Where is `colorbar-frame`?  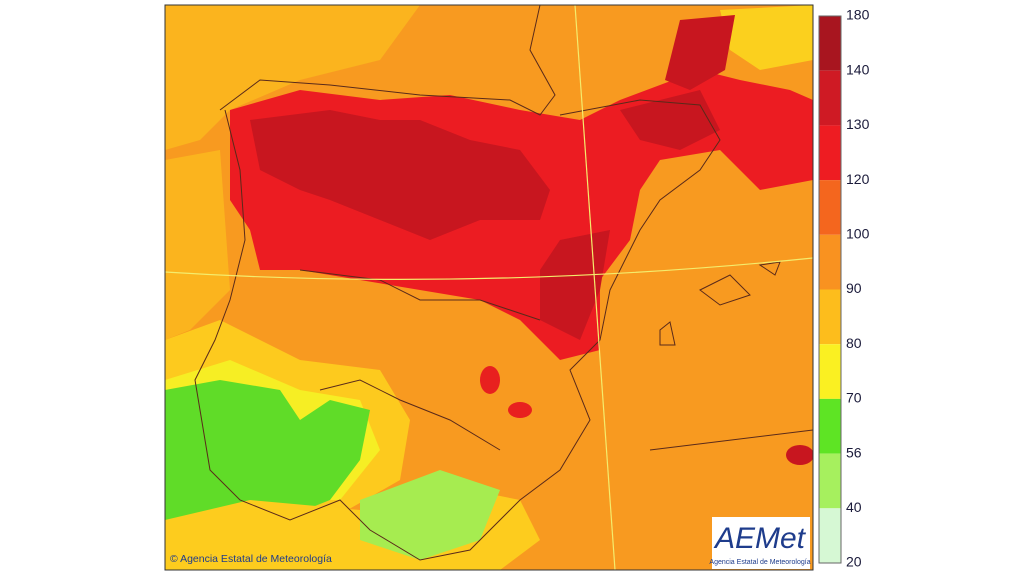
colorbar-frame is located at coordinates (830, 289).